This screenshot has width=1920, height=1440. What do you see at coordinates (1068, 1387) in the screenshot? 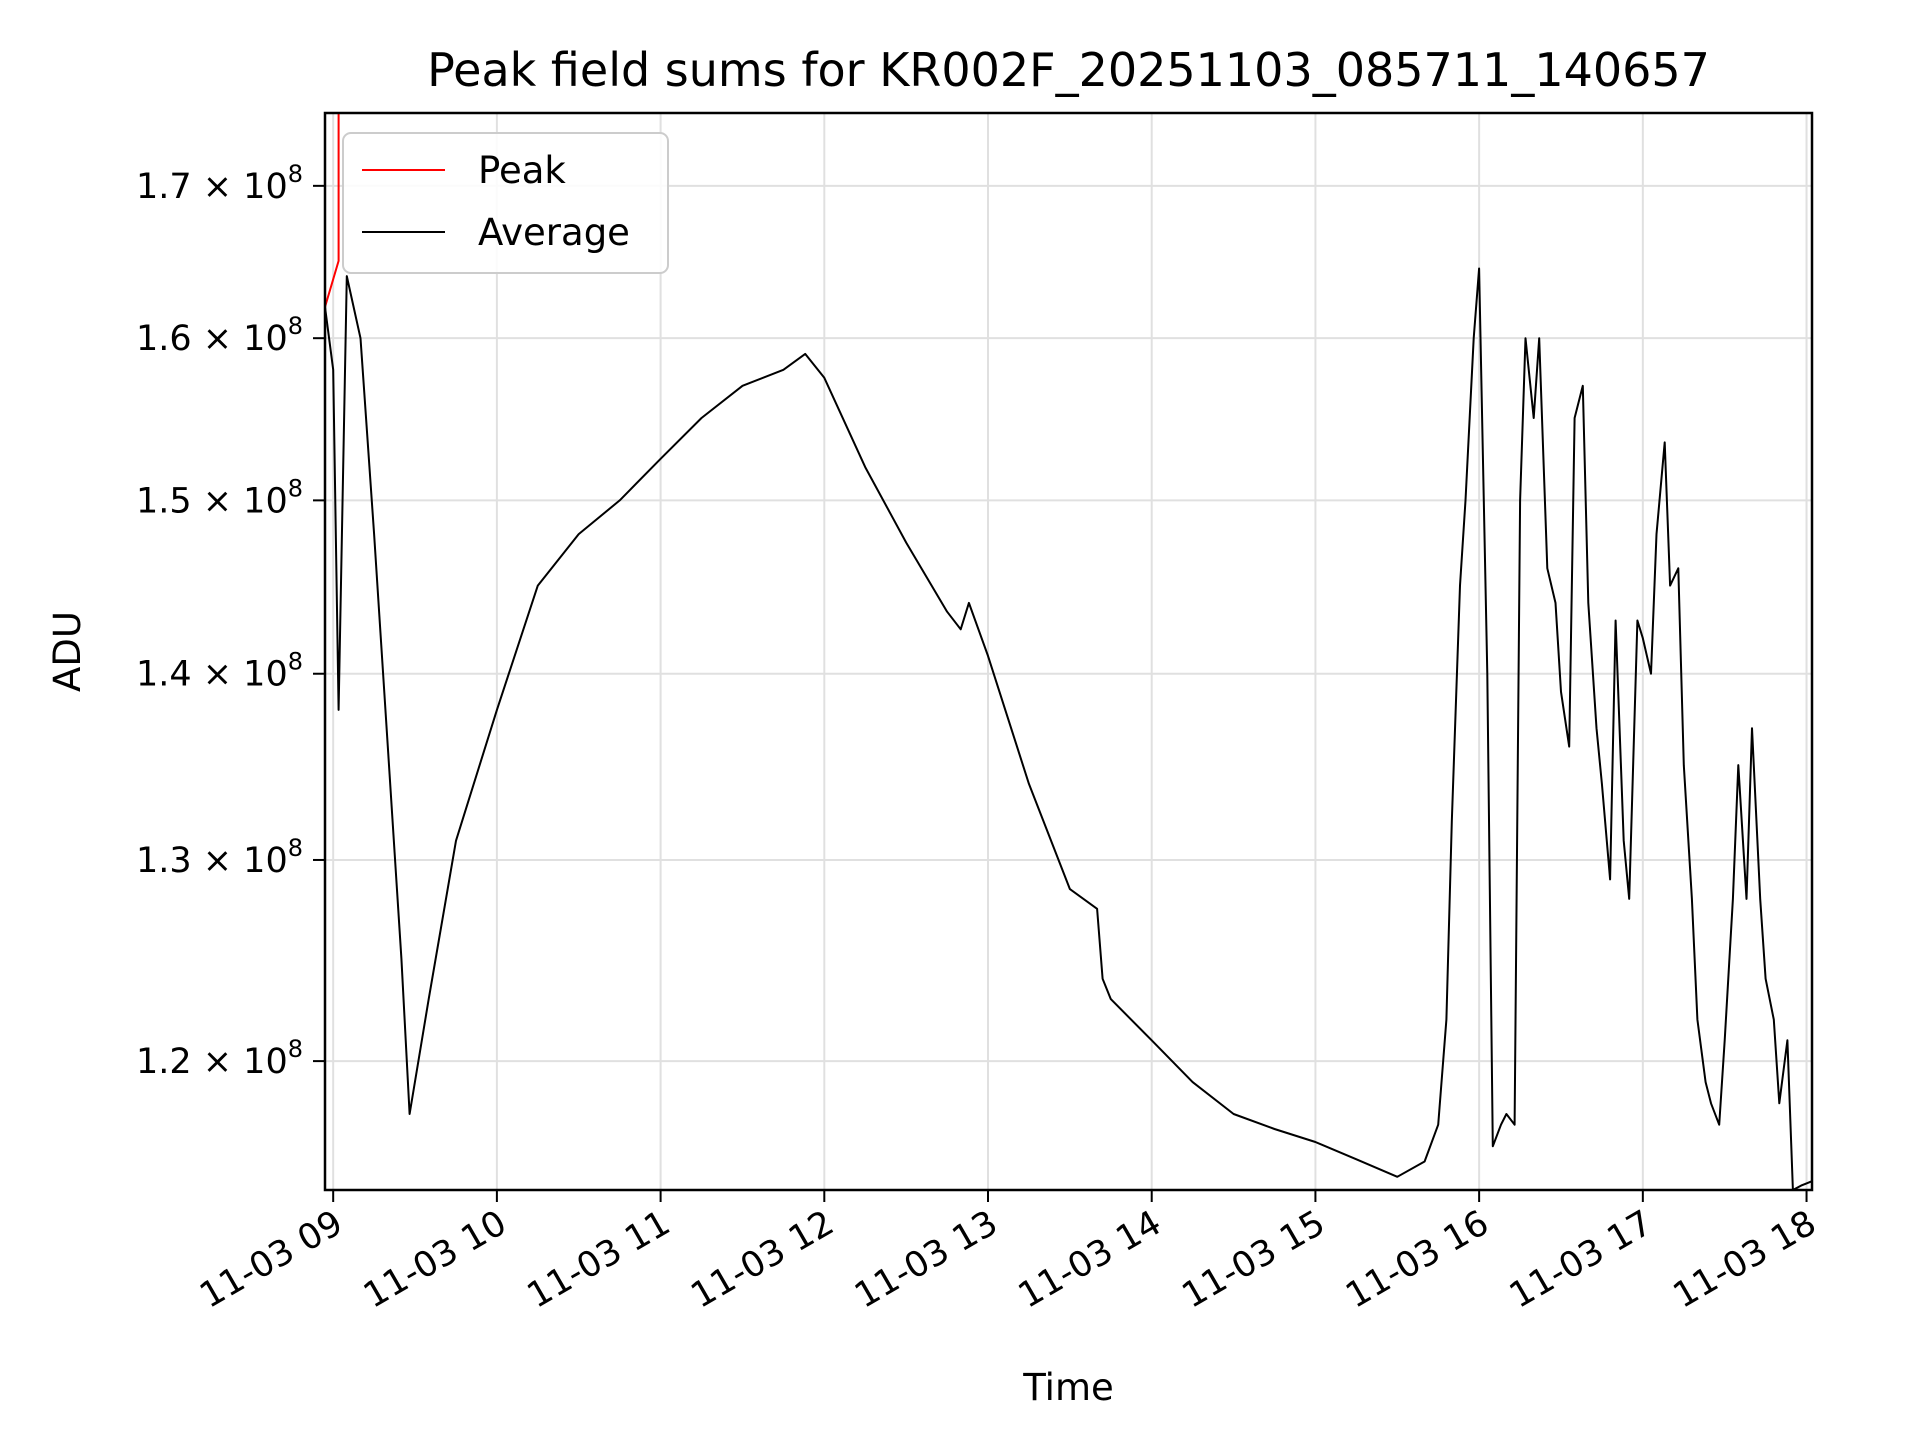
I see `x-axis-label: Time` at bounding box center [1068, 1387].